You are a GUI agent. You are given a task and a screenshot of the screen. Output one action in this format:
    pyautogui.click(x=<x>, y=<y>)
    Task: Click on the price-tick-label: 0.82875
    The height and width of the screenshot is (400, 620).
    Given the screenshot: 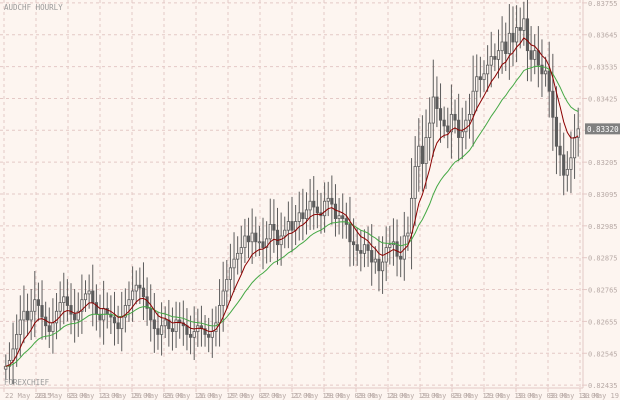 What is the action you would take?
    pyautogui.click(x=603, y=259)
    